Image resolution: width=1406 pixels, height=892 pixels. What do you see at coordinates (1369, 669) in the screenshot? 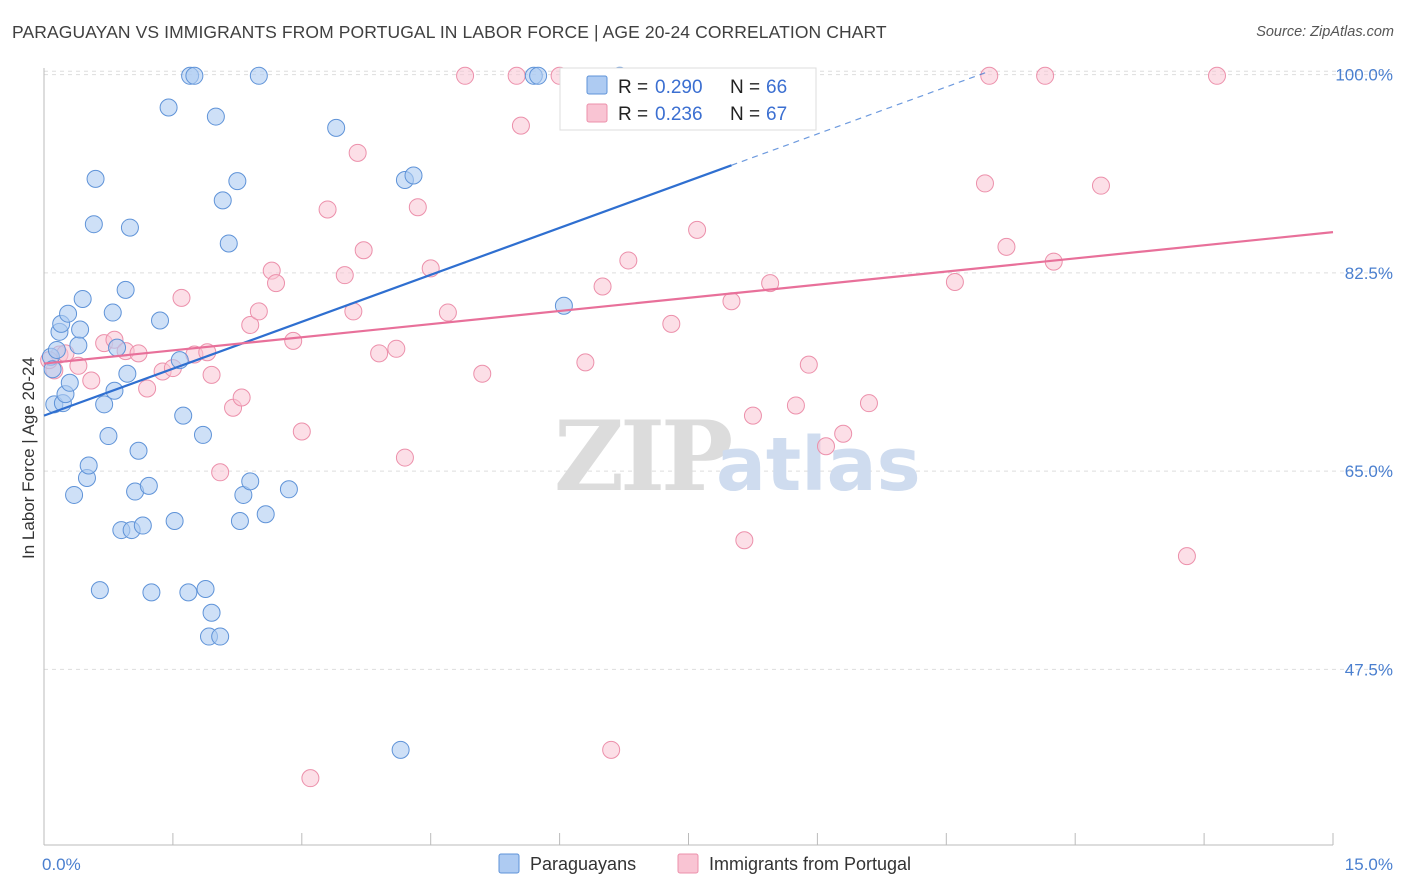
I see `y-tick-label: 47.5%` at bounding box center [1369, 669].